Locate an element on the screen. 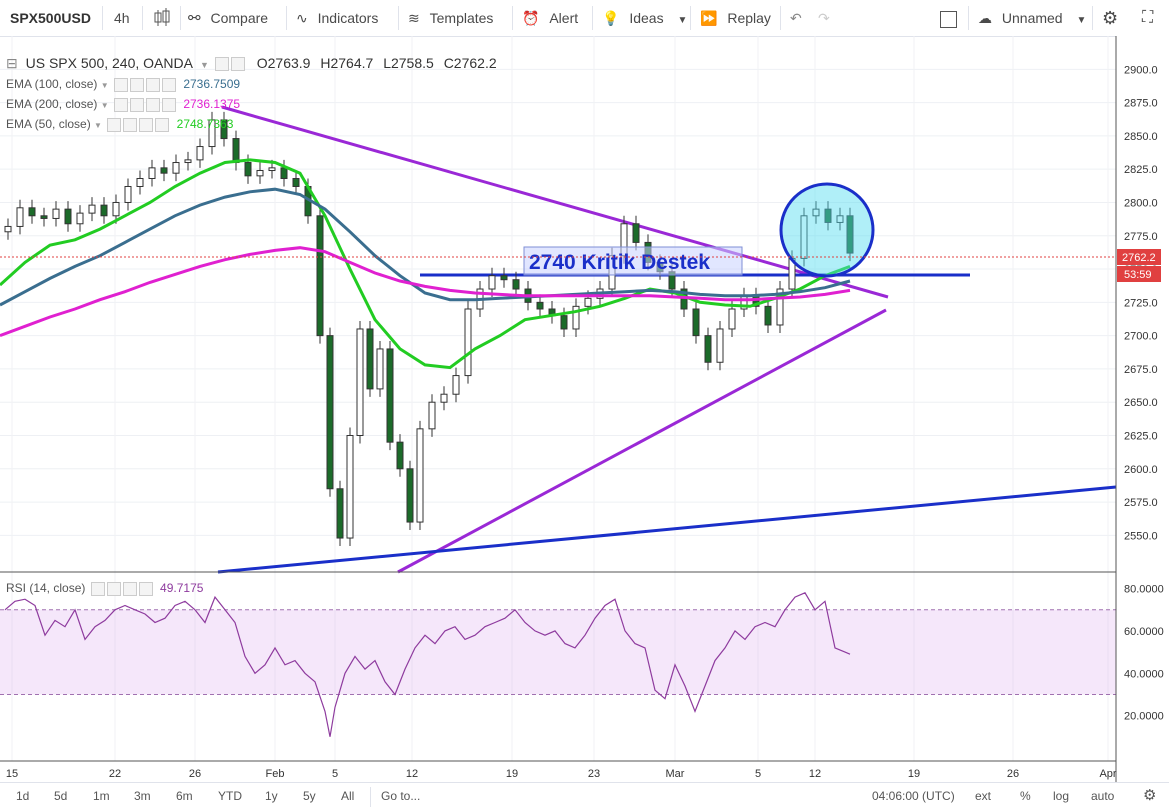 The width and height of the screenshot is (1169, 811). price-tick-label: 2675.0 is located at coordinates (1141, 370).